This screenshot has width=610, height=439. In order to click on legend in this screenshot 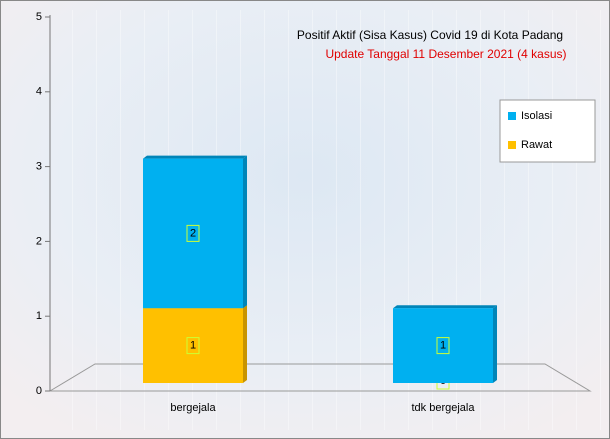, I will do `click(547, 131)`.